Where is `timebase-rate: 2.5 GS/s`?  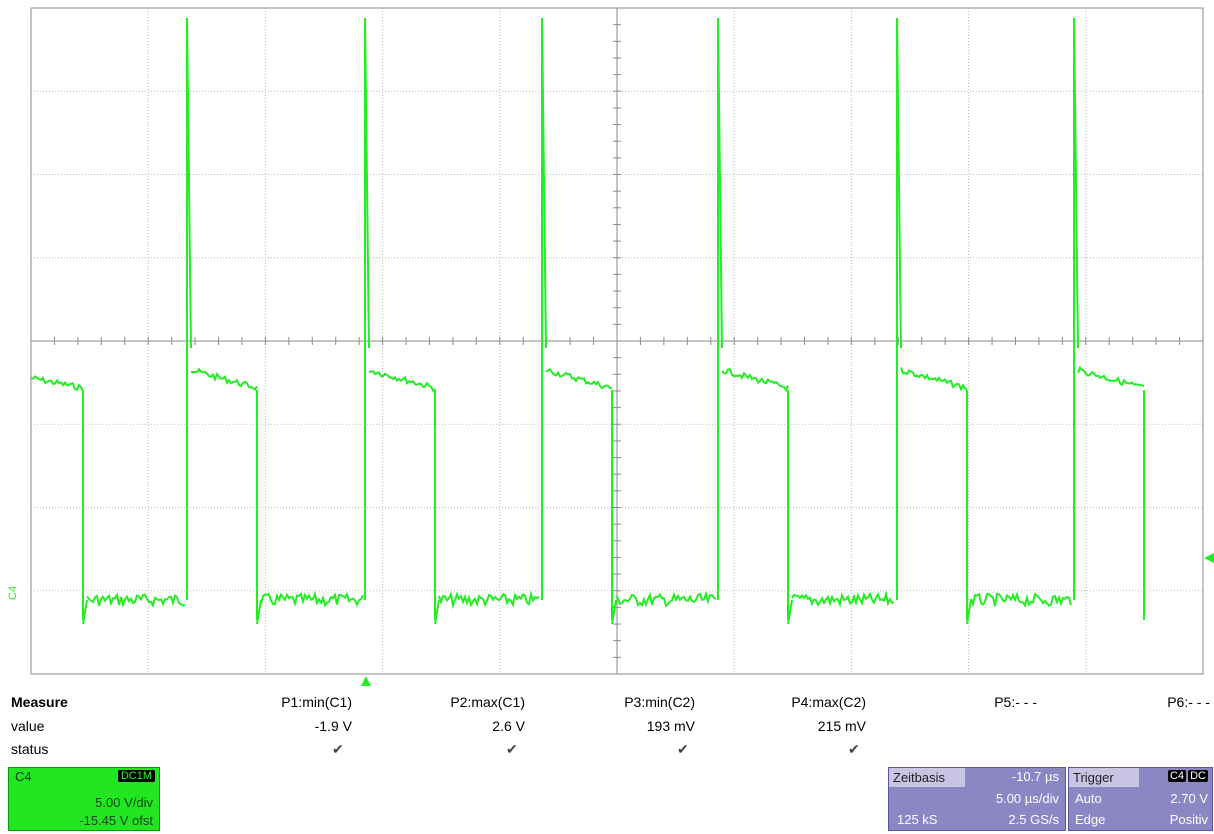 timebase-rate: 2.5 GS/s is located at coordinates (1033, 819).